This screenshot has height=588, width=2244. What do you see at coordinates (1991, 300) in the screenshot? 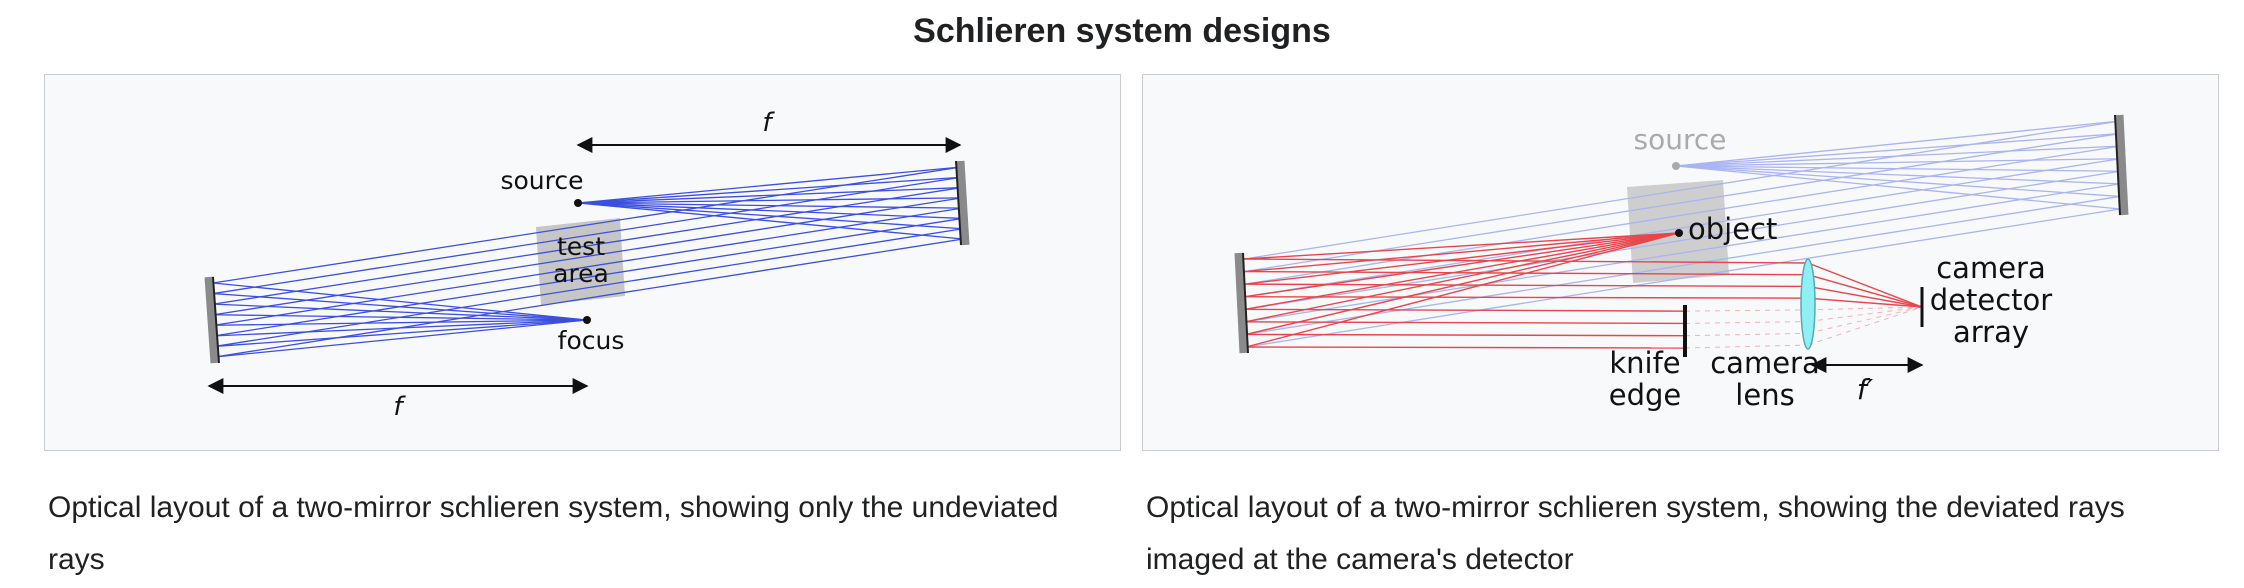
I see `camera-detector-label-line2: detector` at bounding box center [1991, 300].